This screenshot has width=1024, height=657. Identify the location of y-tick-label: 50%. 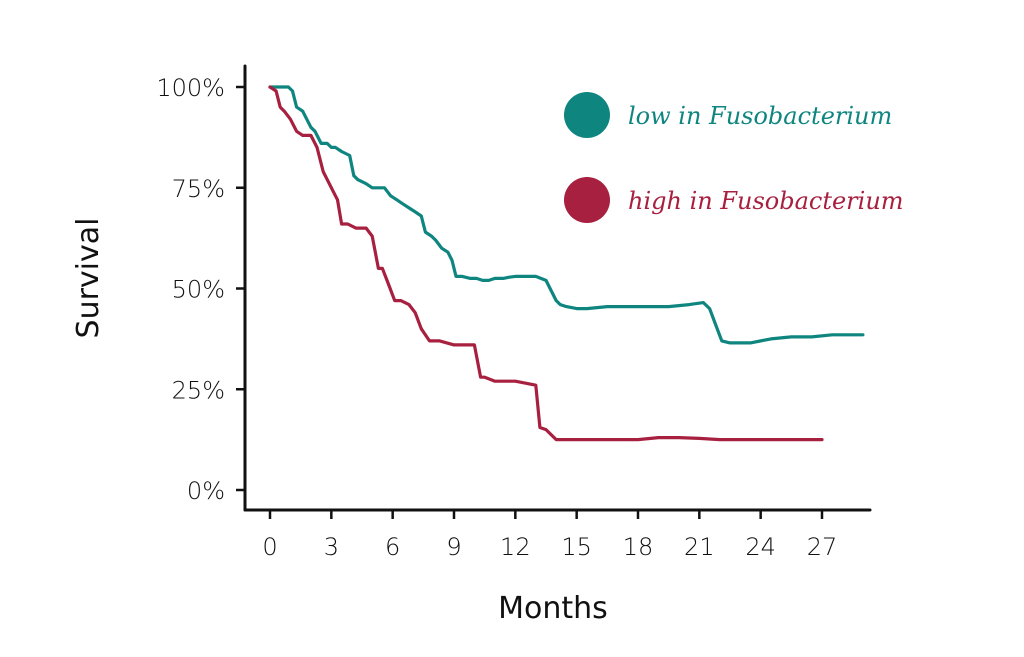
(198, 290).